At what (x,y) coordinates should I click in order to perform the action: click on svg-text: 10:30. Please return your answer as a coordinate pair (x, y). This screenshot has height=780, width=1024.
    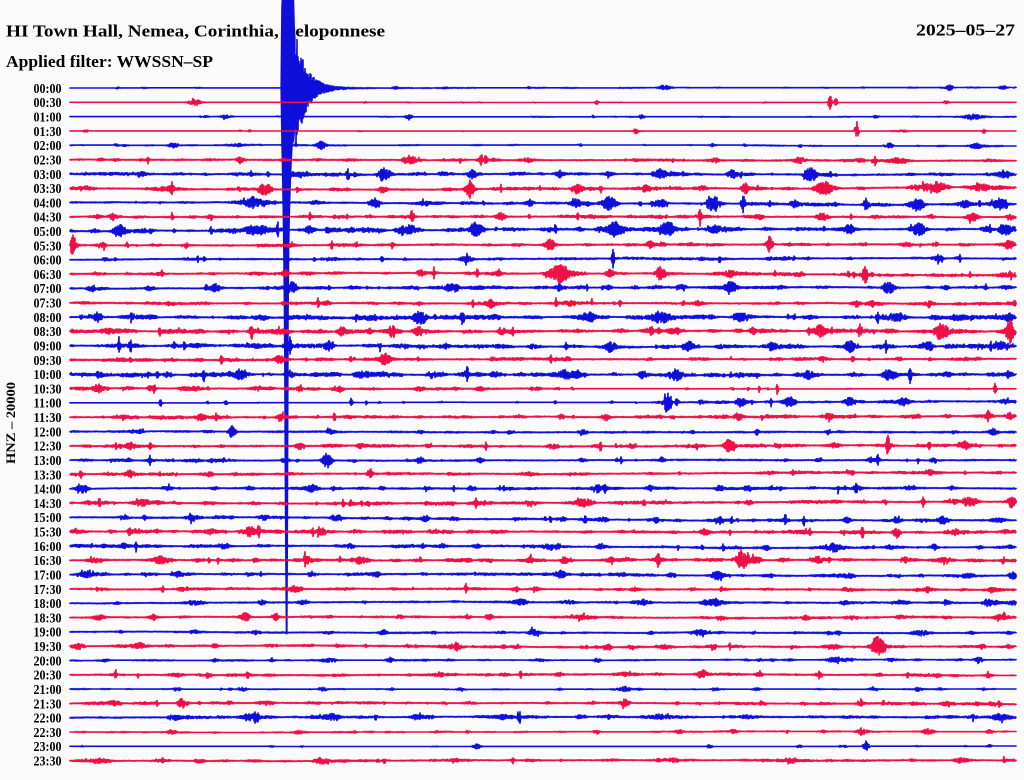
    Looking at the image, I should click on (48, 389).